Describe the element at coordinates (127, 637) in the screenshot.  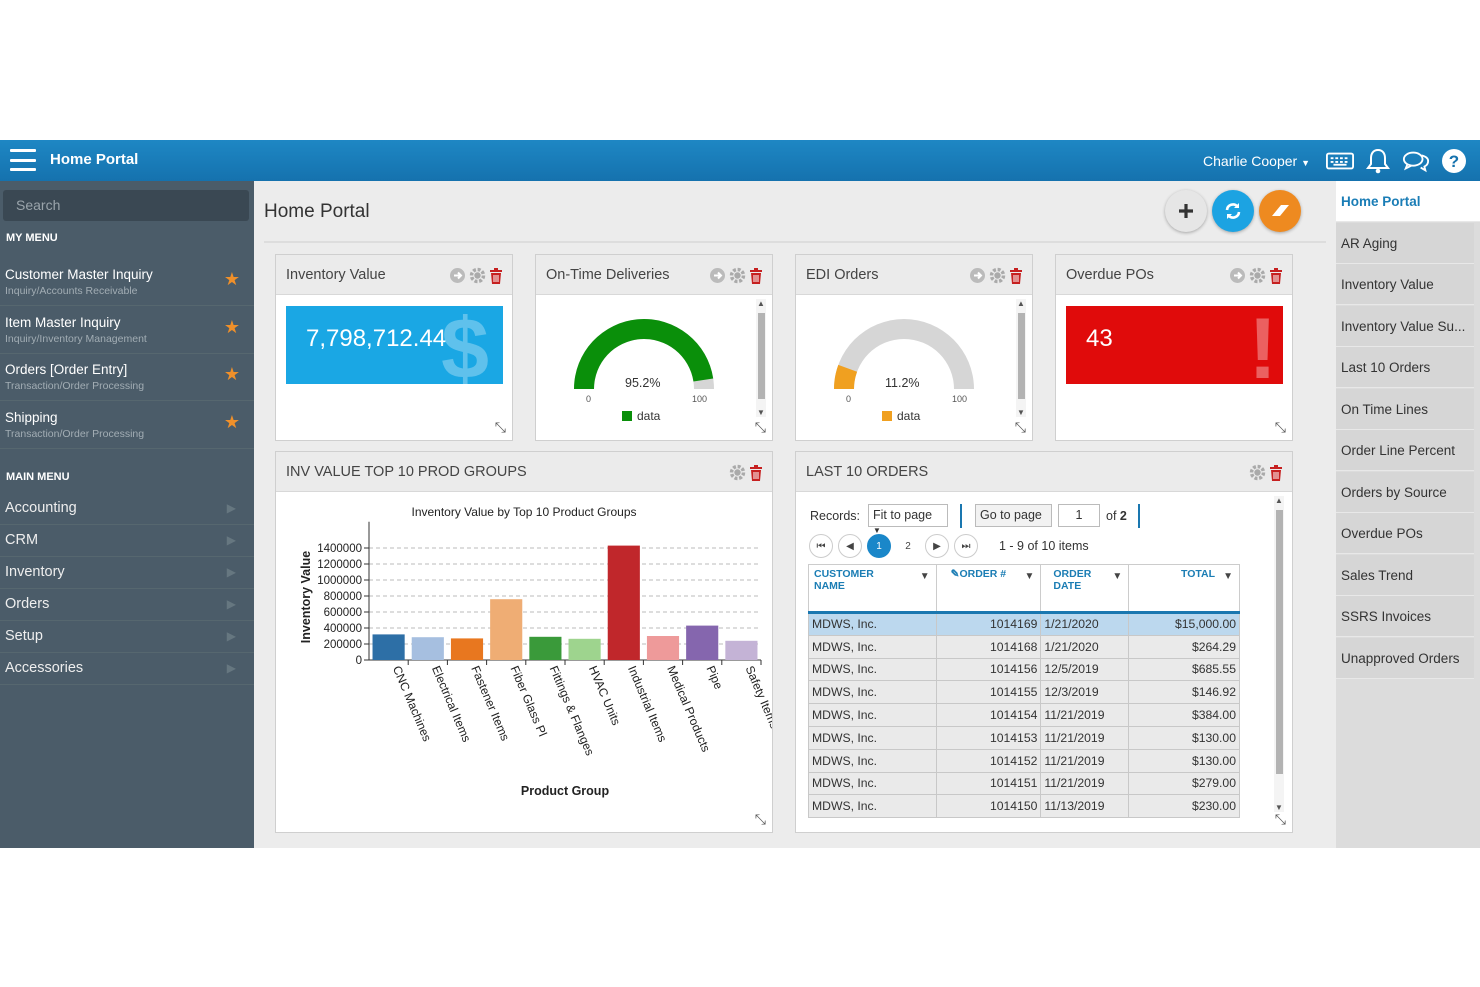
I see `main-menu-item: Setup ▶` at that location.